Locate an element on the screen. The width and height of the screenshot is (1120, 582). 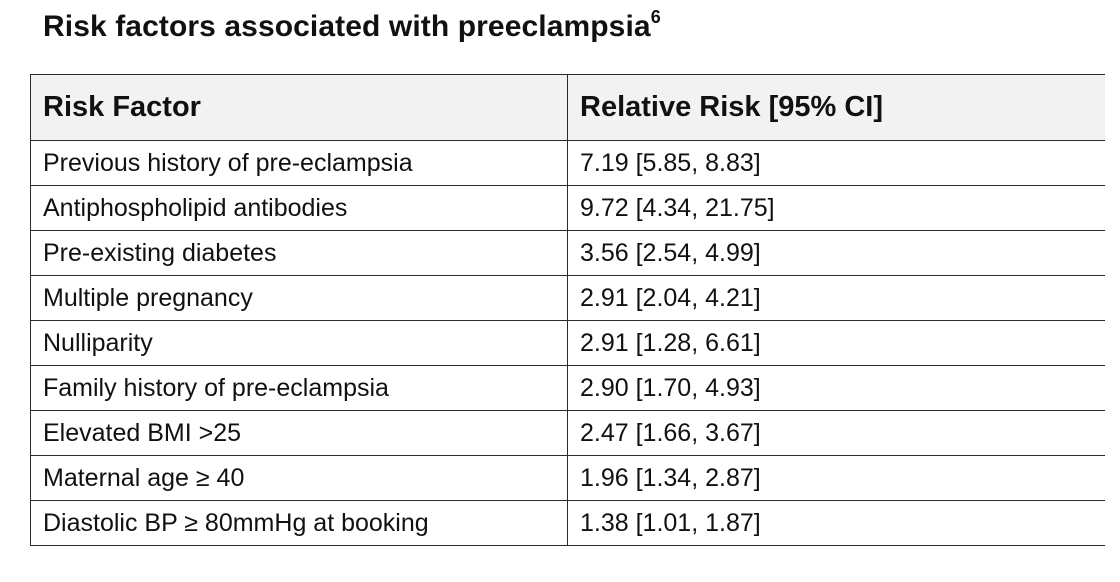
cell-relative-risk: 2.91 [2.04, 4.21] is located at coordinates (836, 298).